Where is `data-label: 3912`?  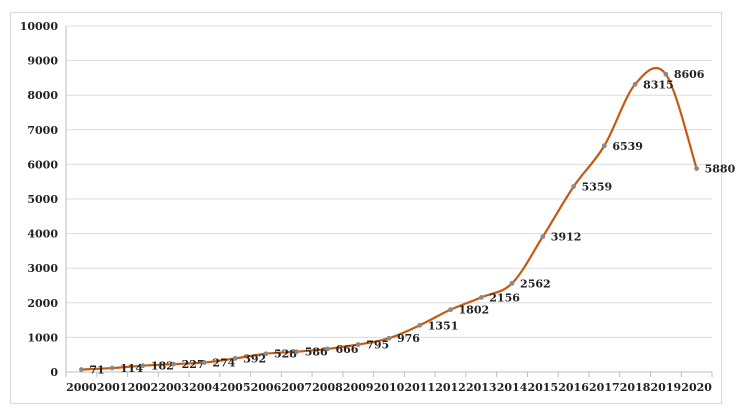
data-label: 3912 is located at coordinates (566, 237).